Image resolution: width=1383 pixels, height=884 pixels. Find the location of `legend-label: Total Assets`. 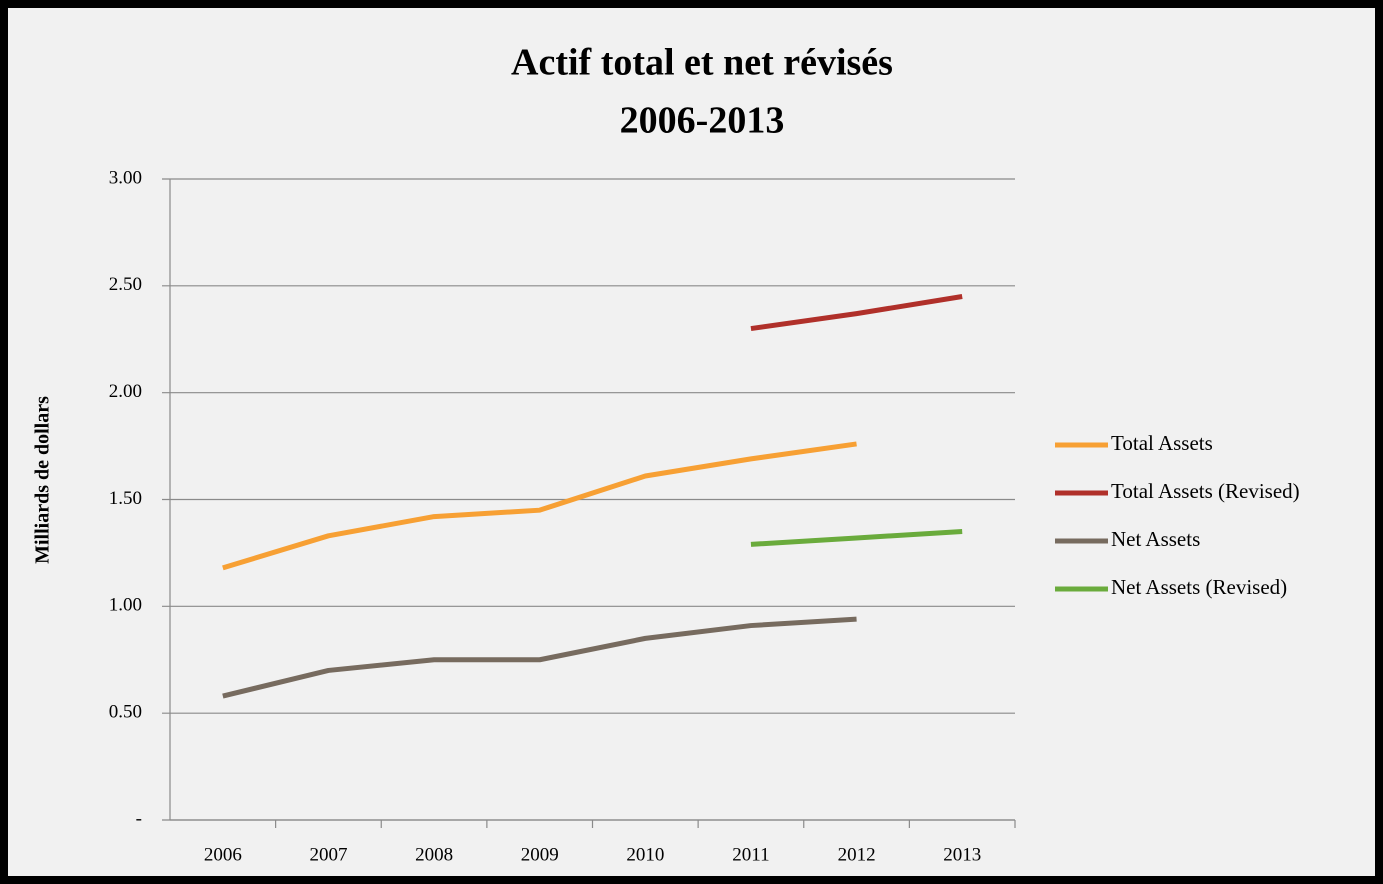

legend-label: Total Assets is located at coordinates (1162, 443).